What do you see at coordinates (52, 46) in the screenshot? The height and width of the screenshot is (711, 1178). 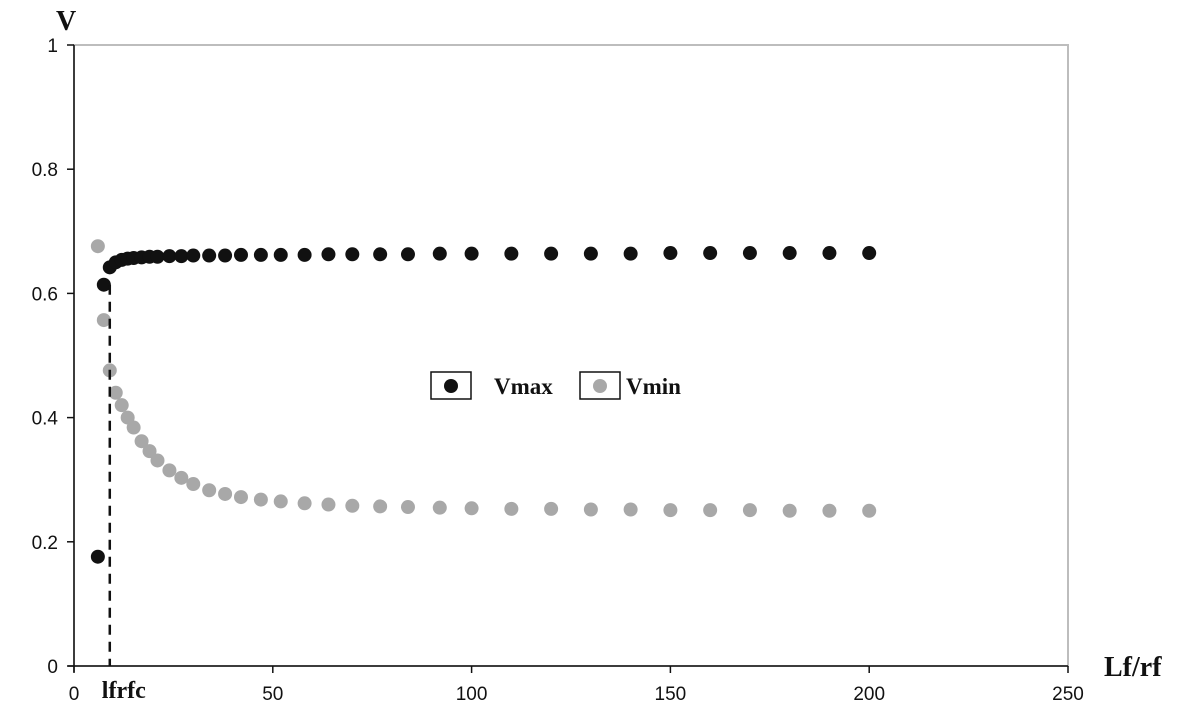 I see `y-tick-label: 1` at bounding box center [52, 46].